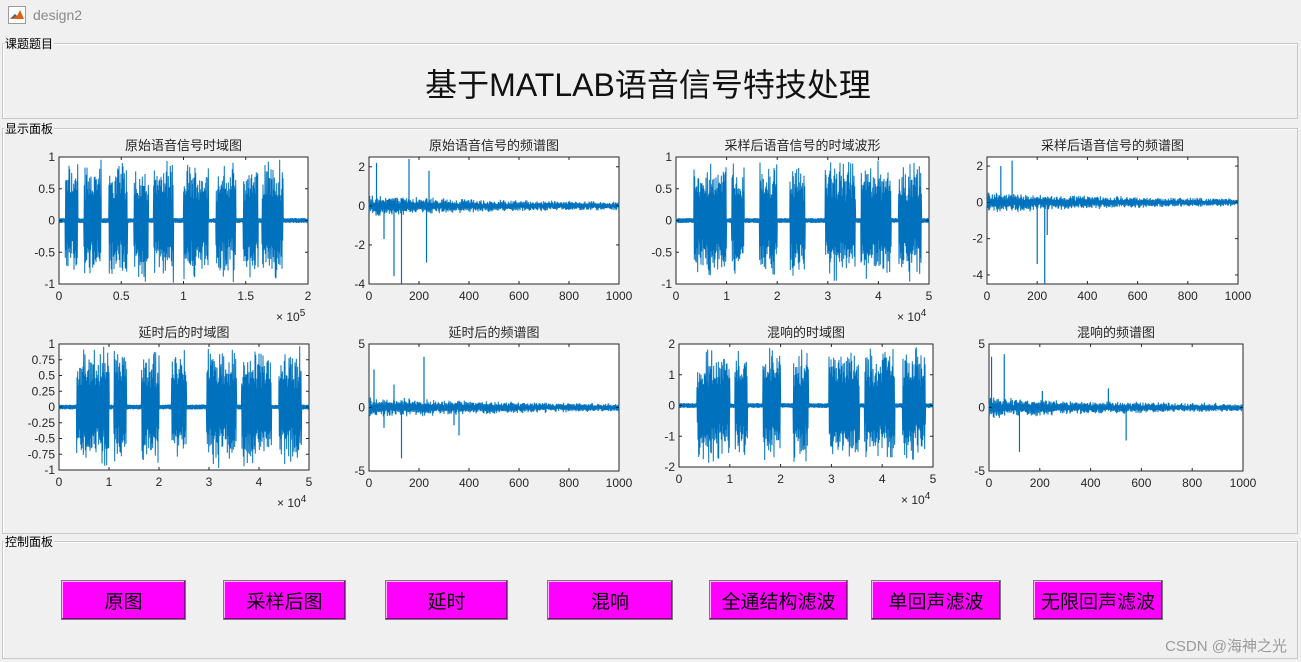 The width and height of the screenshot is (1301, 662). I want to click on y-tick-label: 0.75, so click(44, 360).